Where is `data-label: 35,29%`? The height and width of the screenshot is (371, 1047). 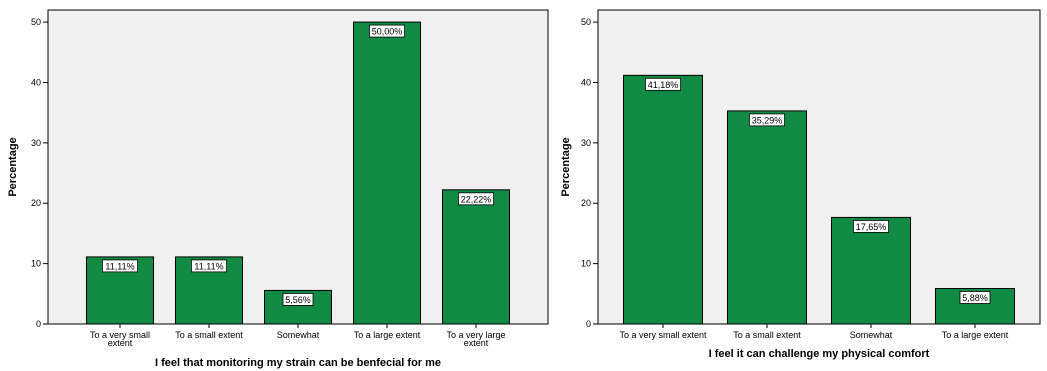 data-label: 35,29% is located at coordinates (767, 120).